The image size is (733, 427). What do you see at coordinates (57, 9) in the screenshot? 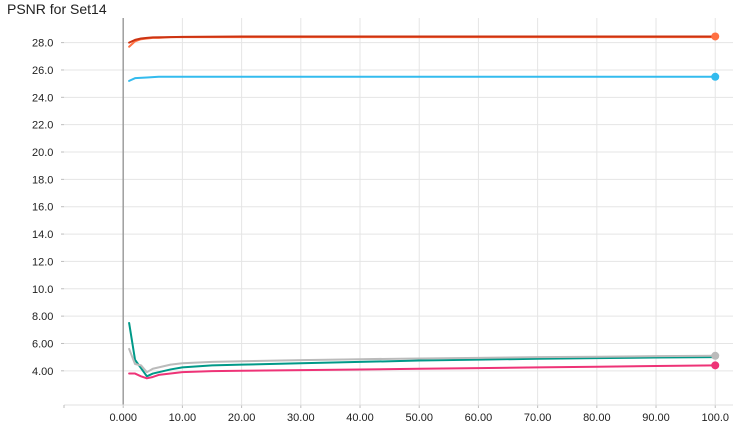
I see `chart-title: PSNR for Set14` at bounding box center [57, 9].